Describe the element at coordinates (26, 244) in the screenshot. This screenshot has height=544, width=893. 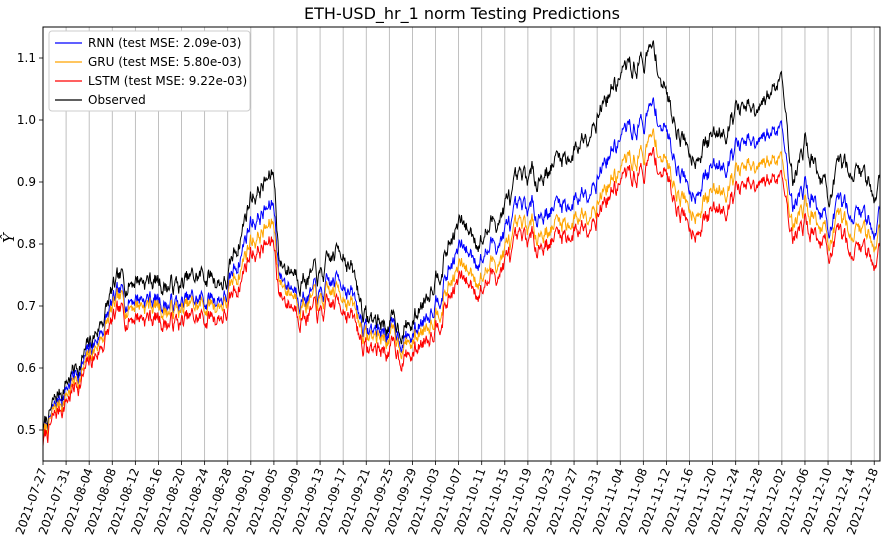
I see `y-tick-label: 0.8` at that location.